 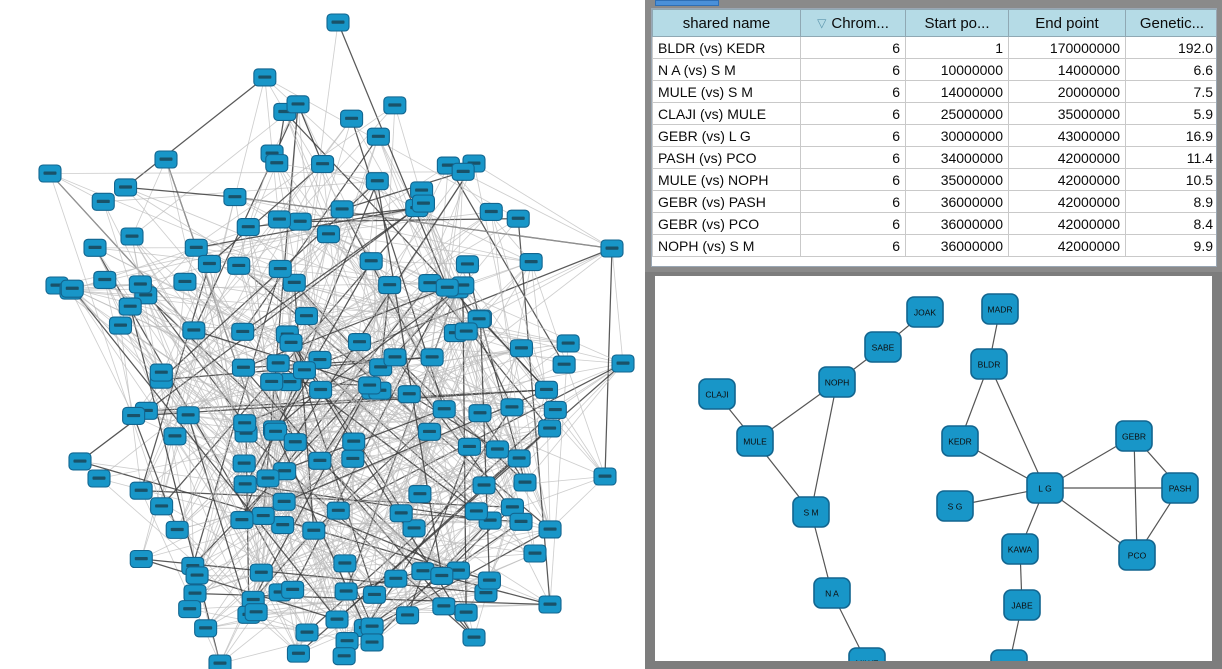 What do you see at coordinates (1170, 245) in the screenshot?
I see `cell-genetic: 9.9` at bounding box center [1170, 245].